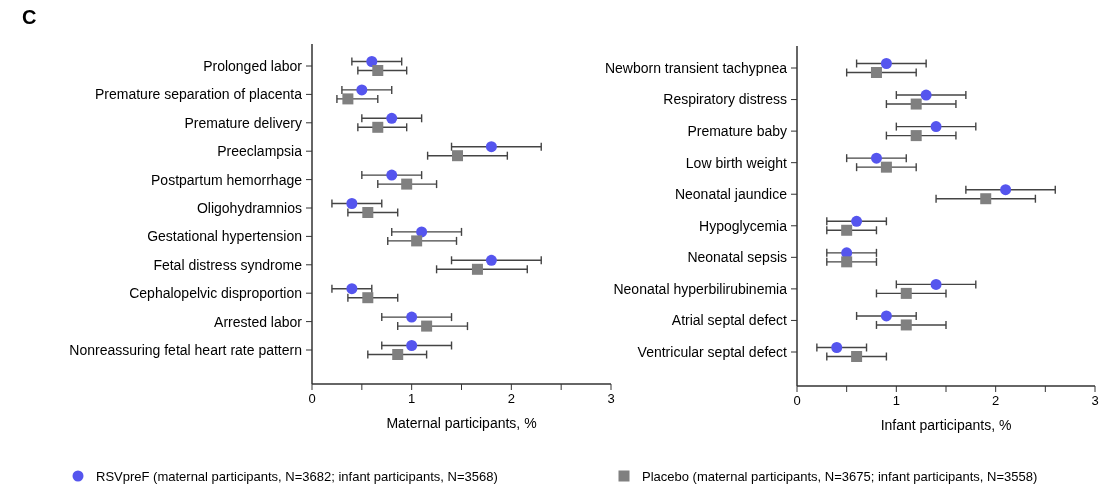 The height and width of the screenshot is (490, 1119). What do you see at coordinates (712, 351) in the screenshot?
I see `y-tick-label: Ventricular septal defect` at bounding box center [712, 351].